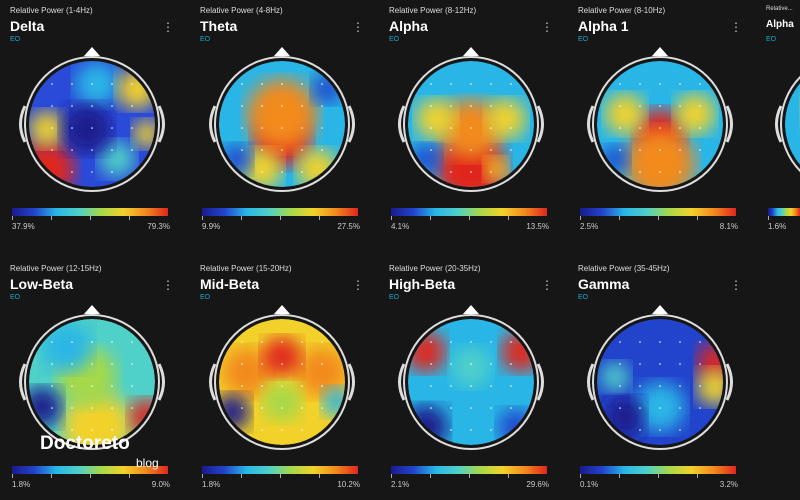 The width and height of the screenshot is (800, 500). What do you see at coordinates (435, 268) in the screenshot?
I see `band-range: Relative Power (20-35Hz)` at bounding box center [435, 268].